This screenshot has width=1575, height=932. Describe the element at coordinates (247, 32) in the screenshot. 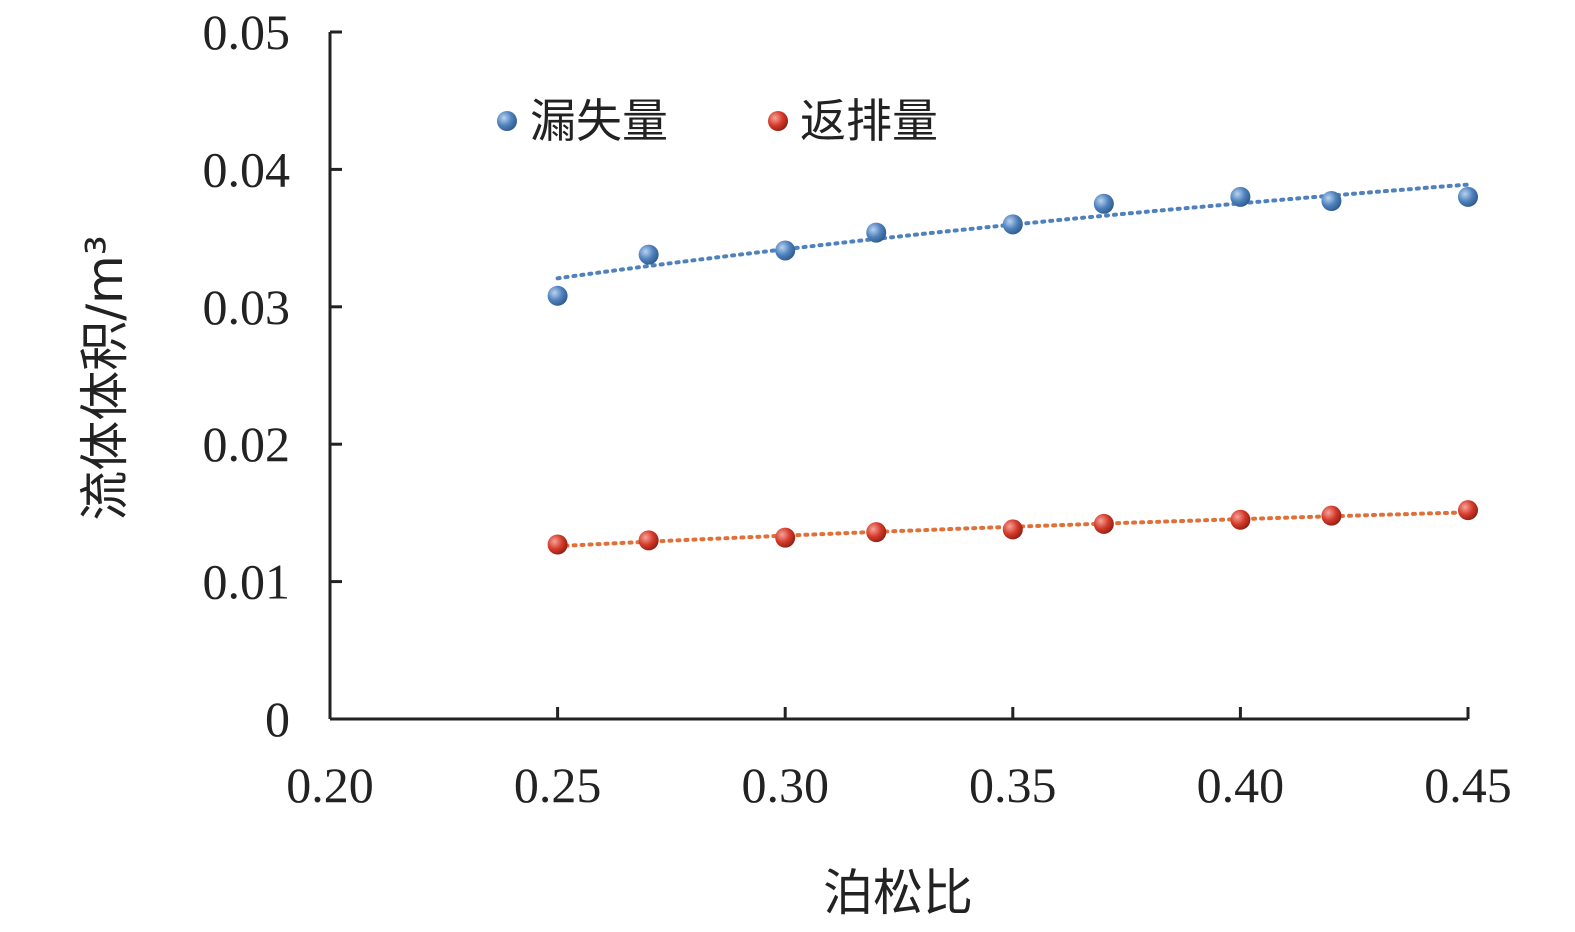

I see `y-tick-label: 0.05` at that location.